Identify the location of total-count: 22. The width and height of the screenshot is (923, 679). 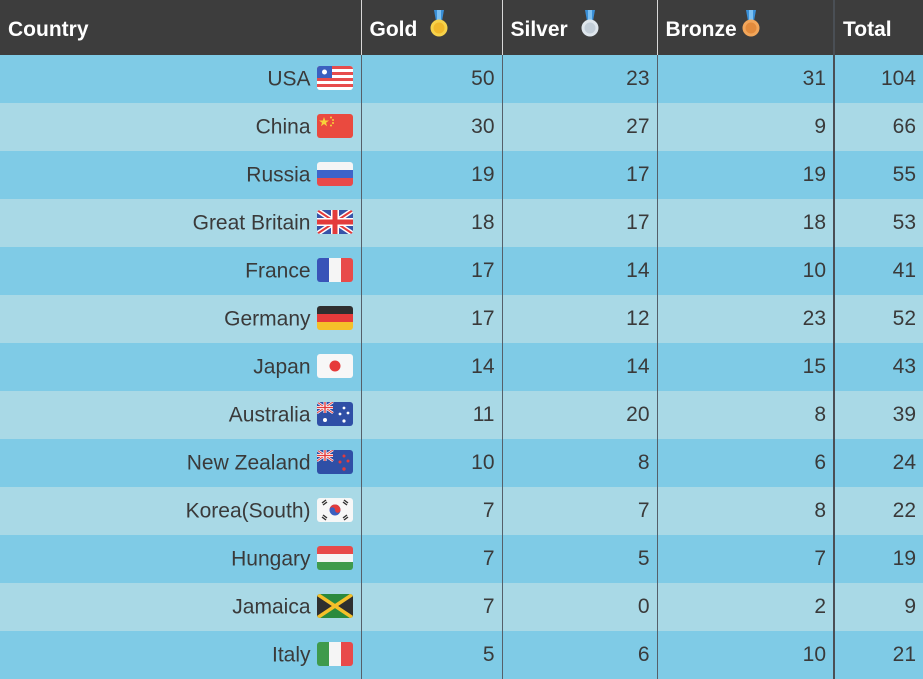
(878, 511).